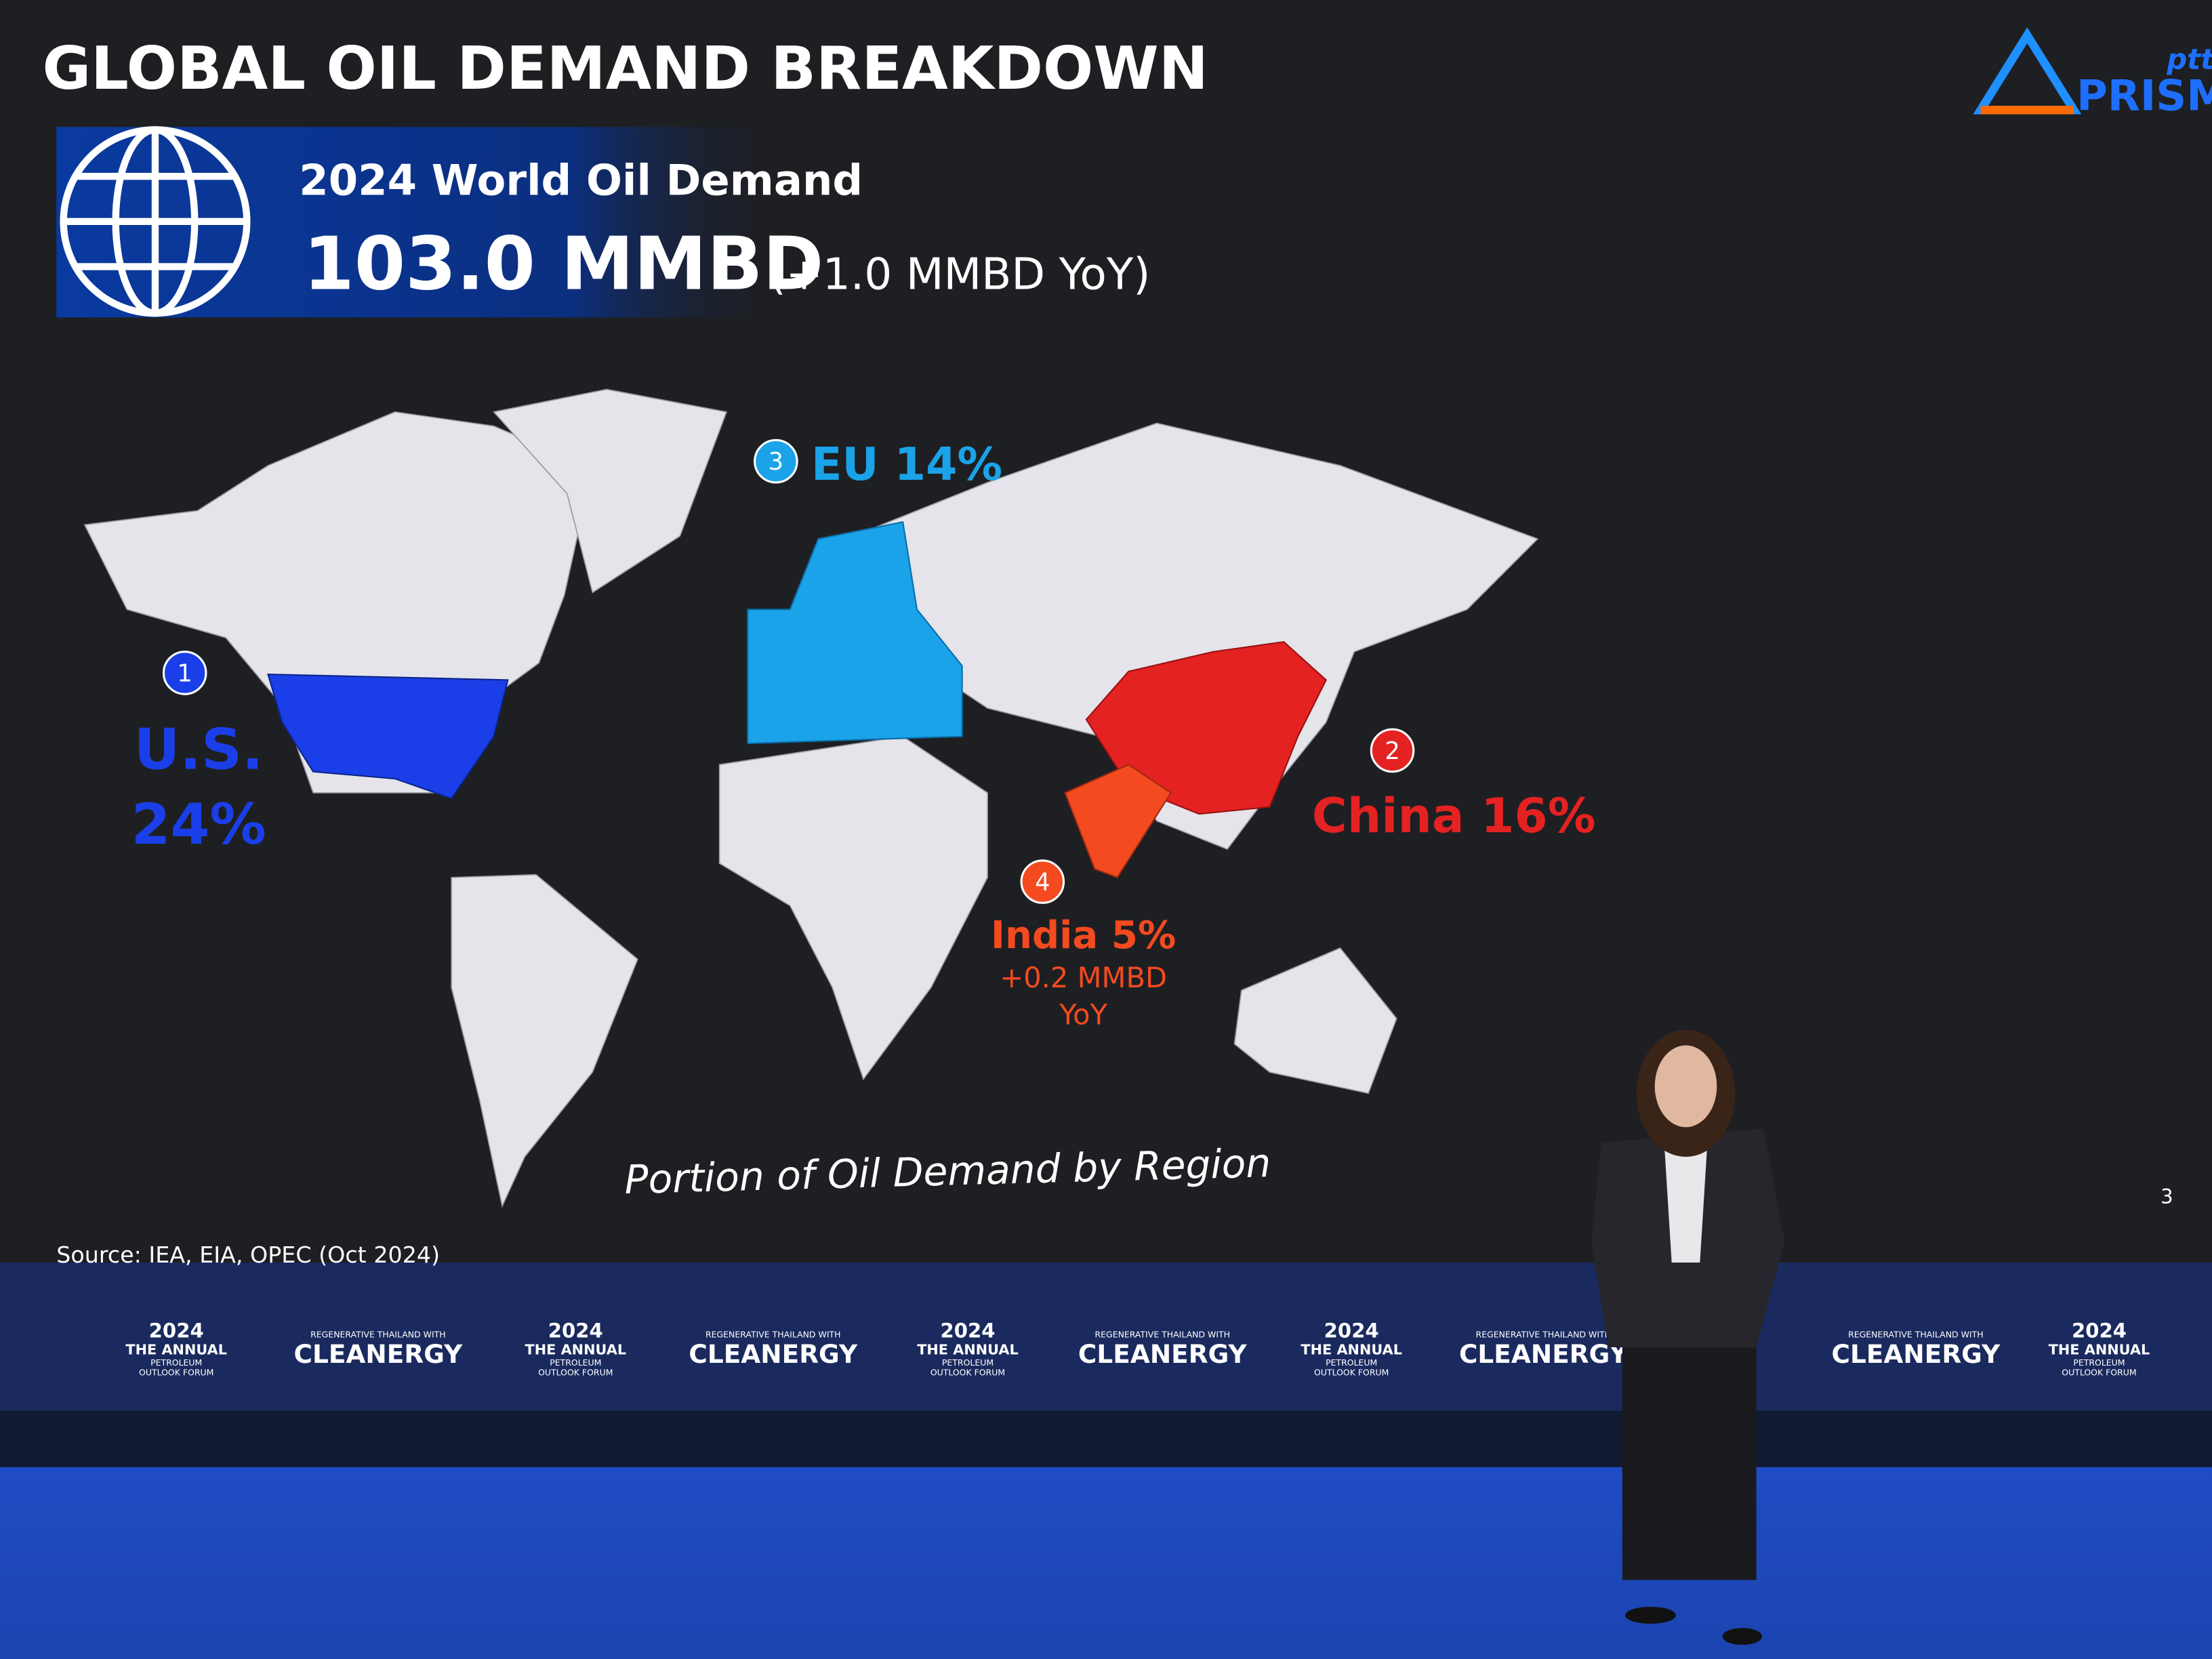 The height and width of the screenshot is (1659, 2212). Describe the element at coordinates (544, 1041) in the screenshot. I see `south-america` at that location.